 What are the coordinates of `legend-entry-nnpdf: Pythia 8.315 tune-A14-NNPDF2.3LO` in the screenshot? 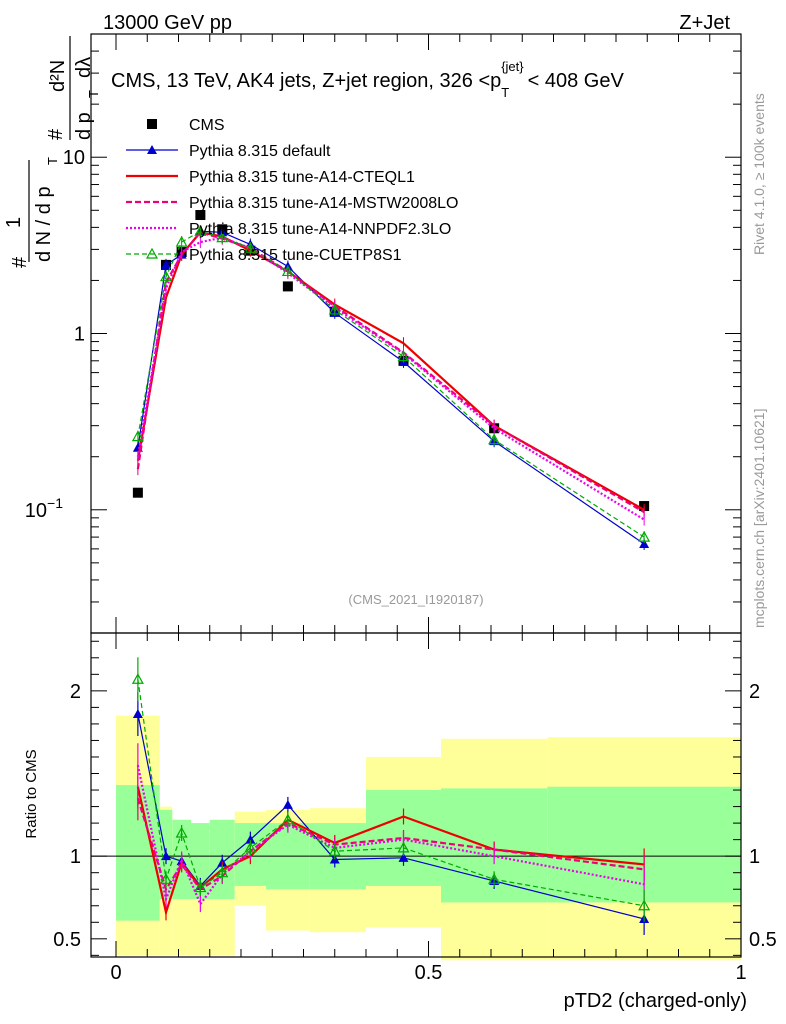 It's located at (288, 229).